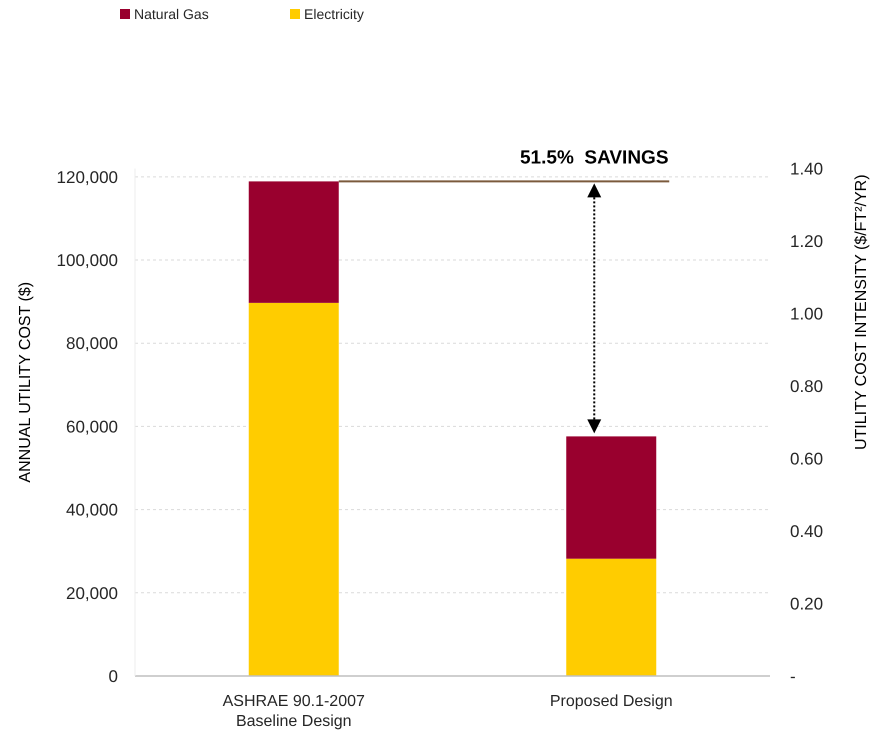 Image resolution: width=887 pixels, height=738 pixels. I want to click on y-axis-title: ANNUAL UTILITY COST ($), so click(25, 382).